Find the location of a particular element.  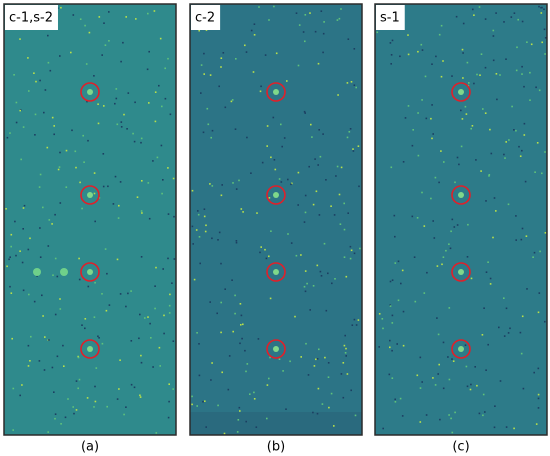

panel-tag-box is located at coordinates (206, 17).